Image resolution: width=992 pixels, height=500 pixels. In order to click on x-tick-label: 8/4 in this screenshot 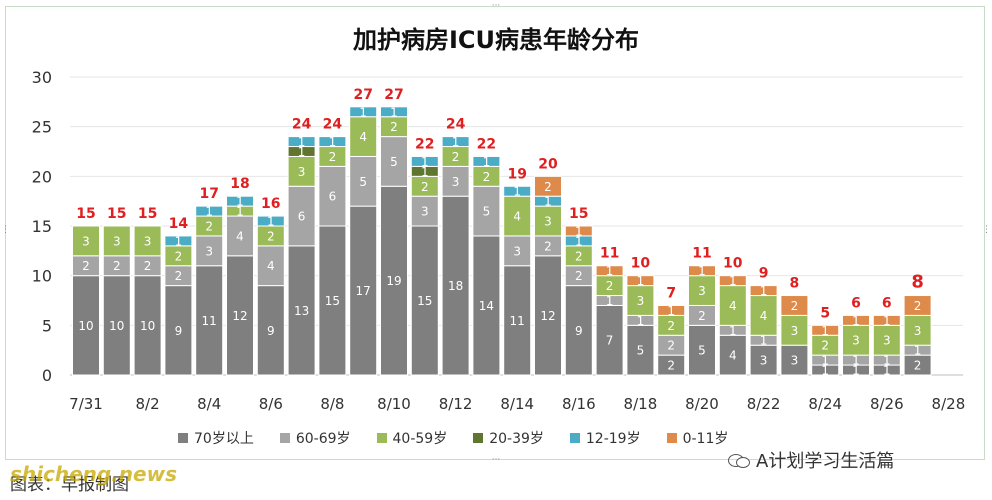, I will do `click(209, 404)`.